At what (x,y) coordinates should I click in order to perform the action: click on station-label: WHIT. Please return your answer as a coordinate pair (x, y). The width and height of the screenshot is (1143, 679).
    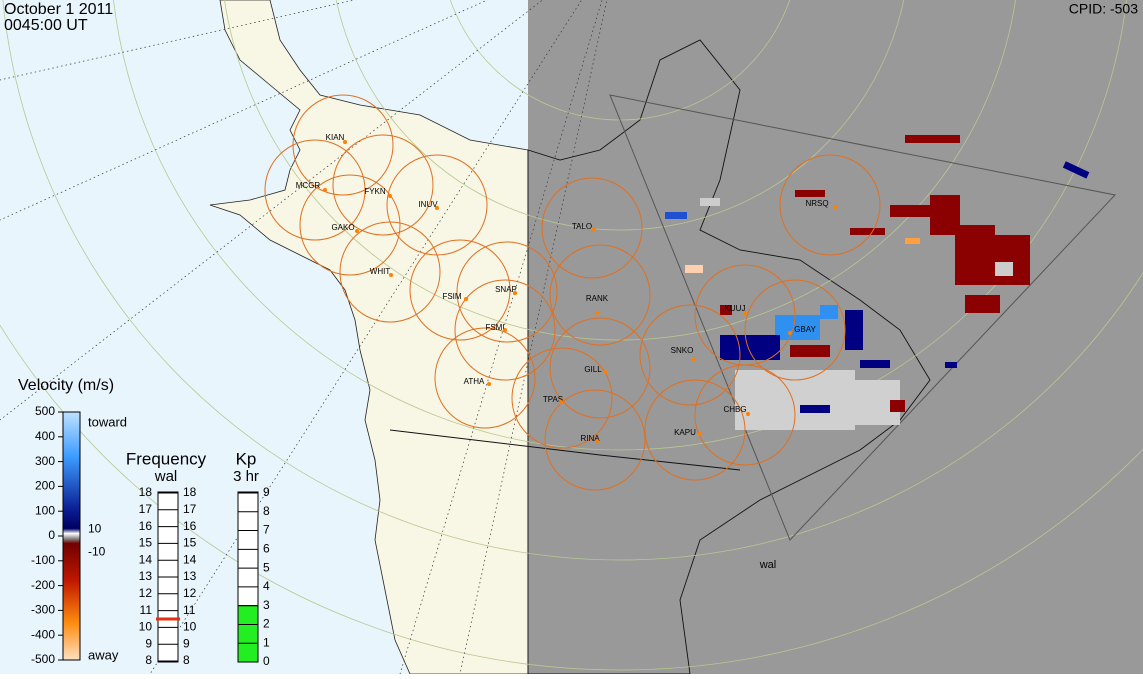
    Looking at the image, I should click on (380, 271).